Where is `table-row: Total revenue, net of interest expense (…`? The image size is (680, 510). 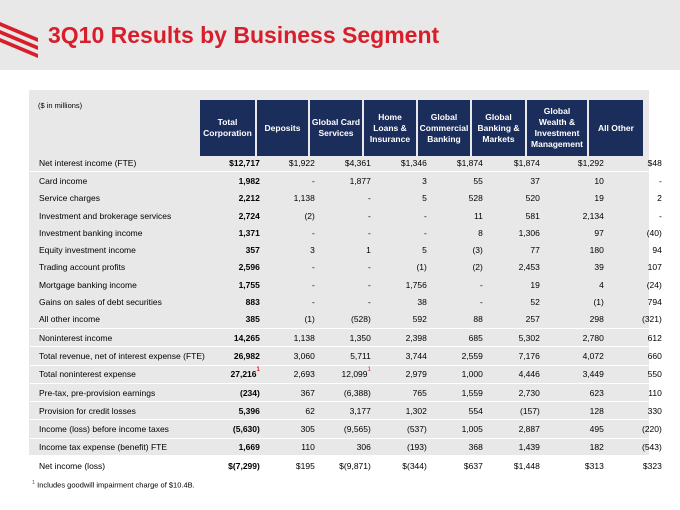 table-row: Total revenue, net of interest expense (… is located at coordinates (348, 356).